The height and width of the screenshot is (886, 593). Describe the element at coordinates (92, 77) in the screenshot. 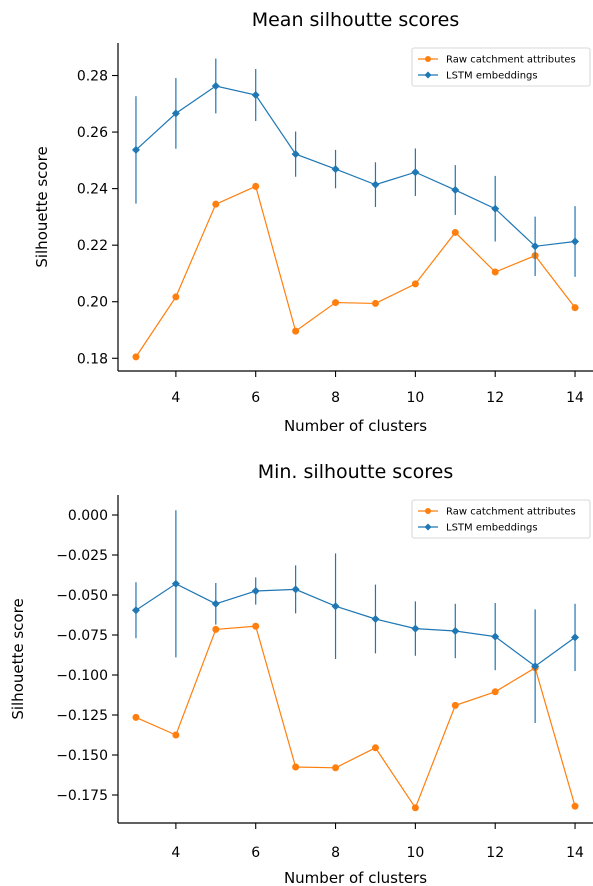

I see `y-tick-label: 0.28` at that location.